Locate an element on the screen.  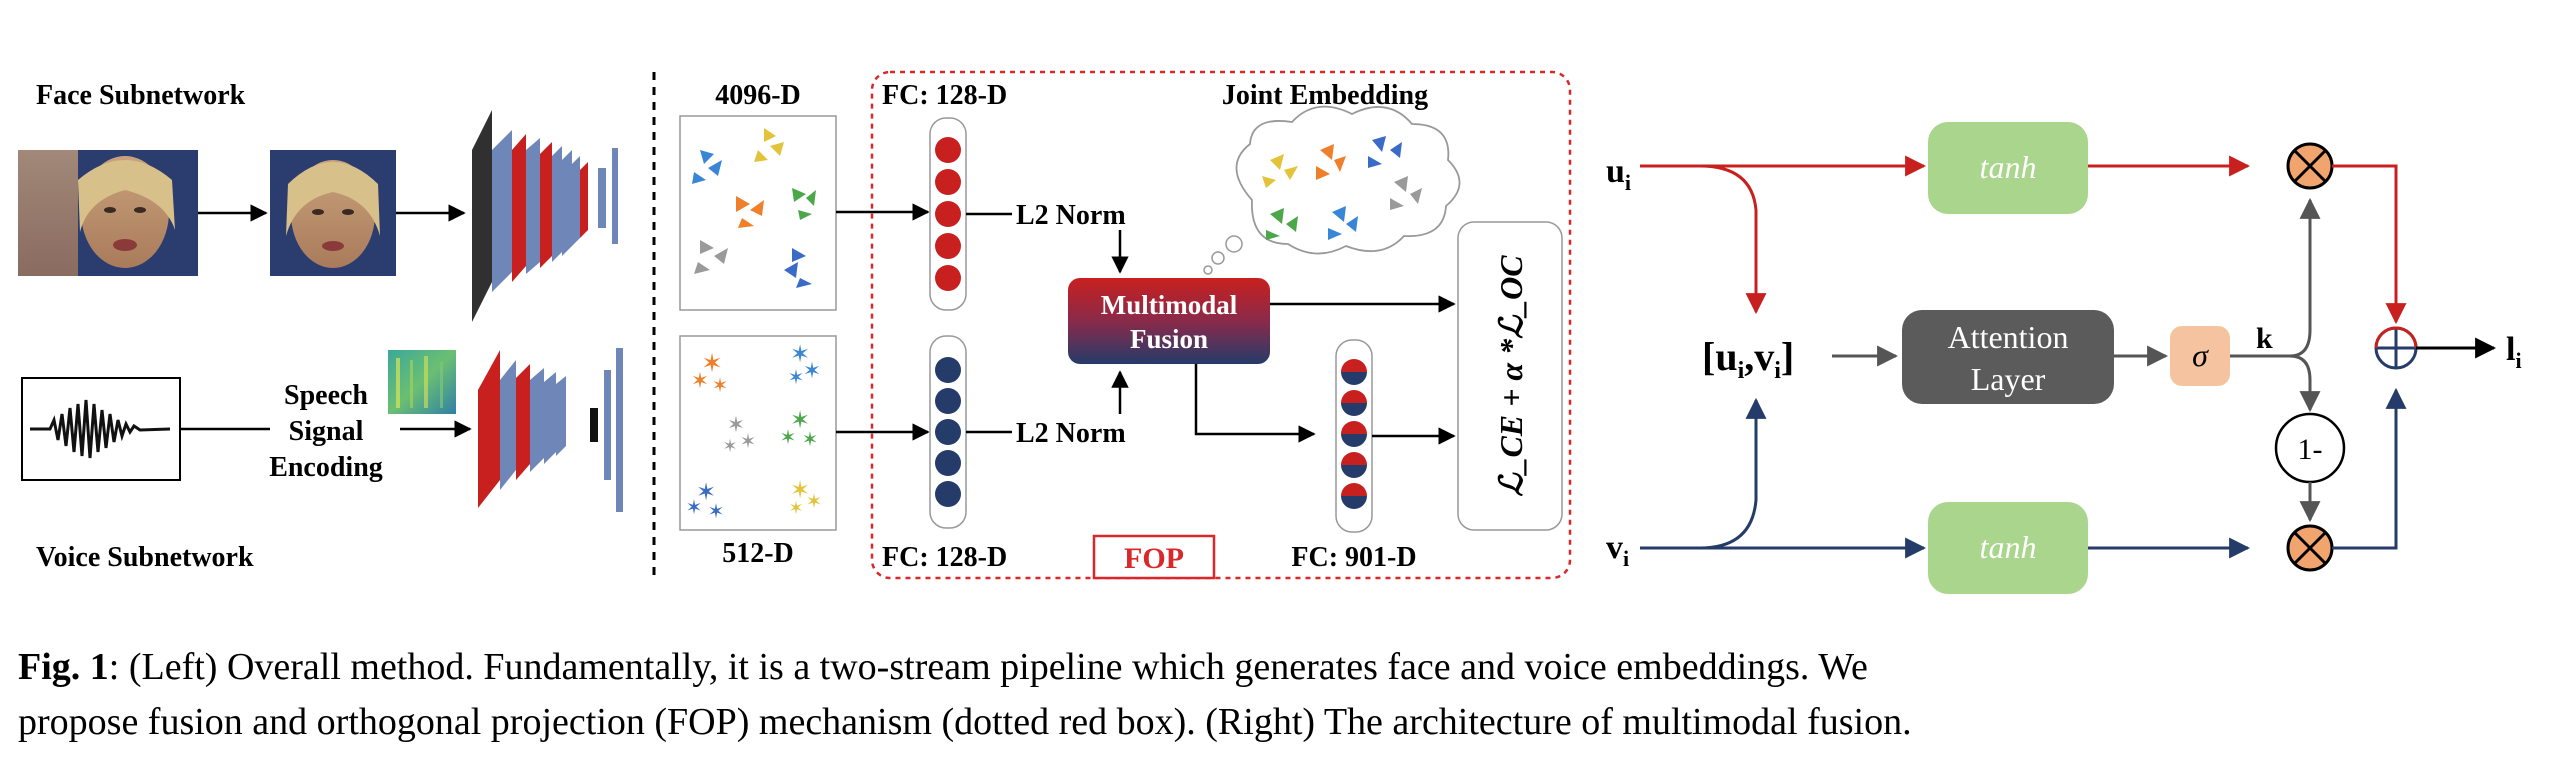
speech-encoding-line-3: Encoding is located at coordinates (326, 467).